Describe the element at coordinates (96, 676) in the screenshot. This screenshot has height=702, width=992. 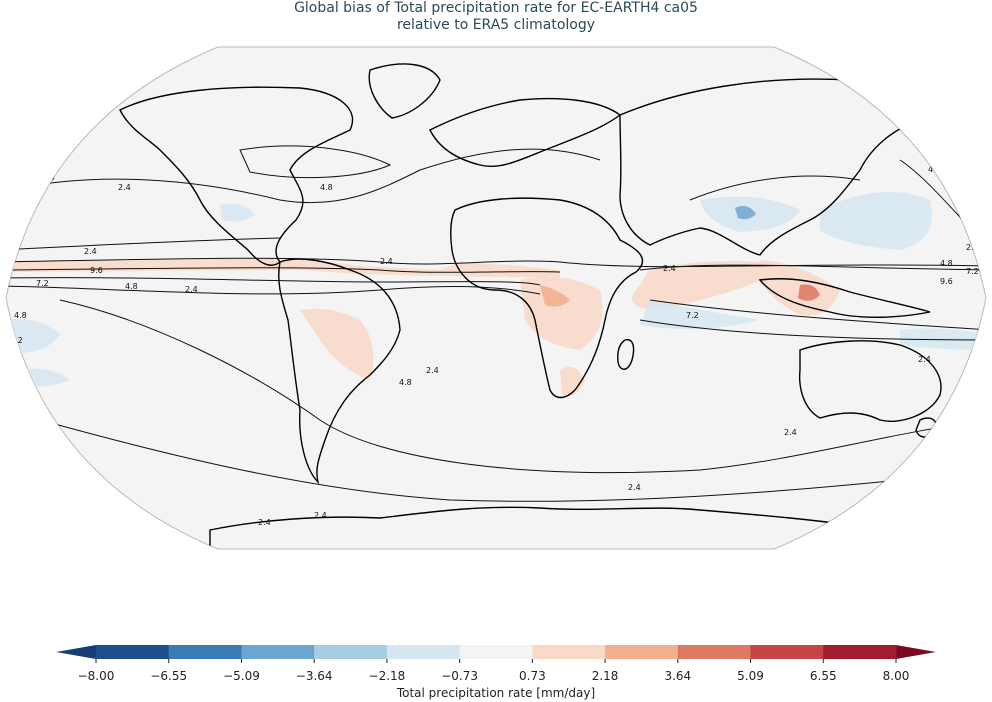
I see `colorbar-tick-label: −8.00` at that location.